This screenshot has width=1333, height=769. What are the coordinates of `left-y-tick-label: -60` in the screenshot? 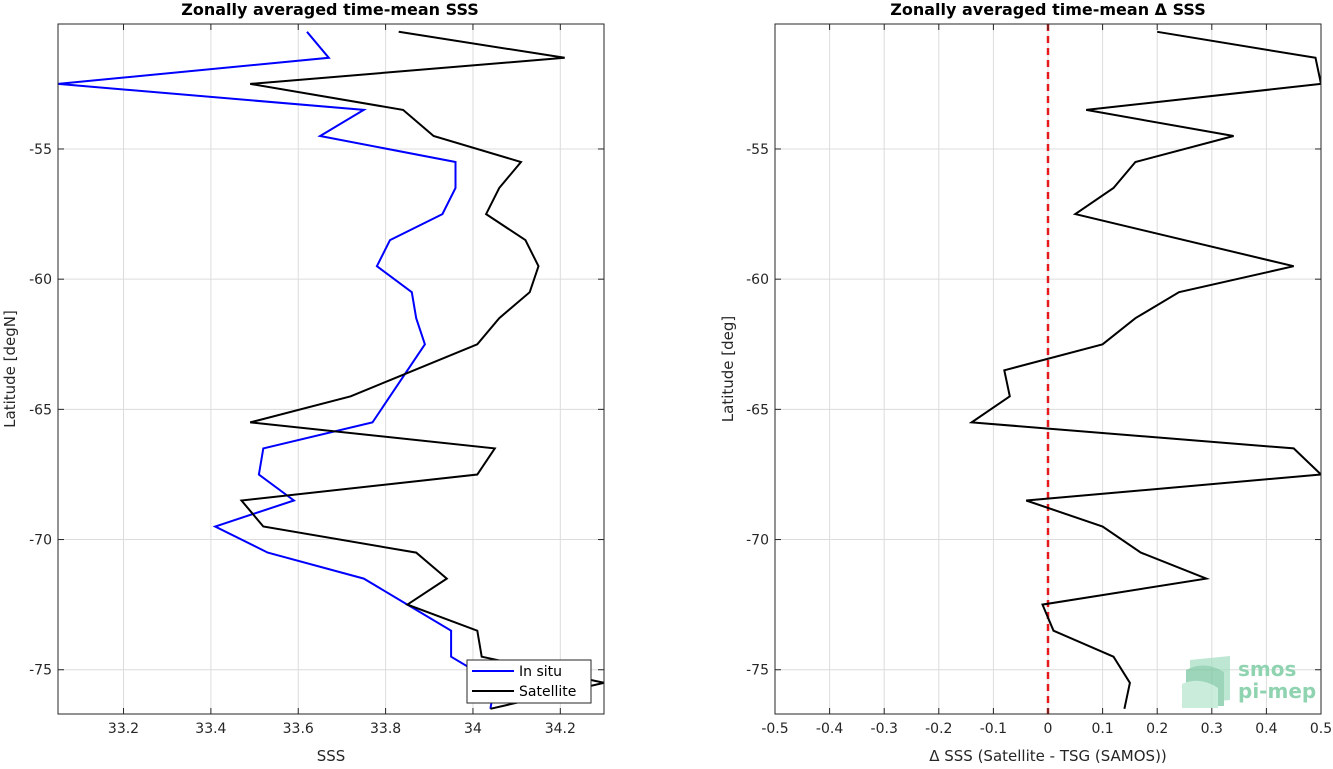 It's located at (40, 280).